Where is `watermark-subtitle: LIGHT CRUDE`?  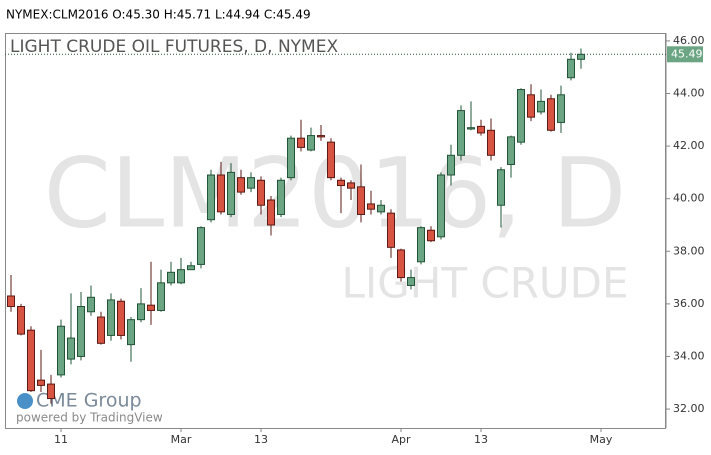 watermark-subtitle: LIGHT CRUDE is located at coordinates (484, 283).